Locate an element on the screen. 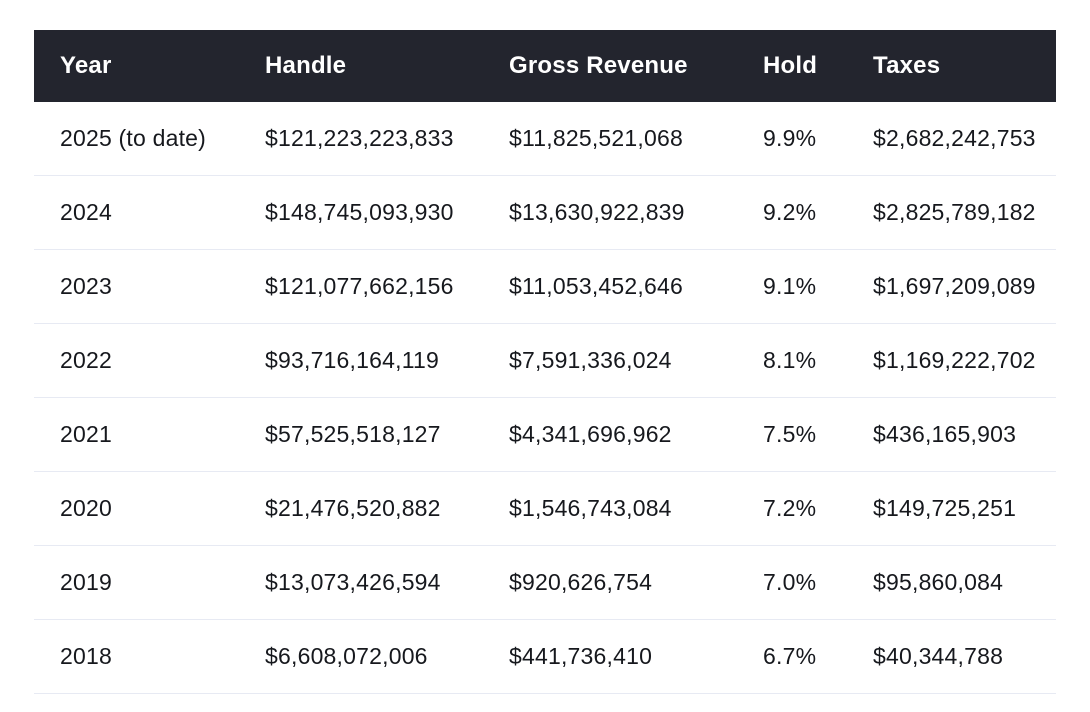 The width and height of the screenshot is (1090, 712). column-header-taxes: Taxes is located at coordinates (951, 66).